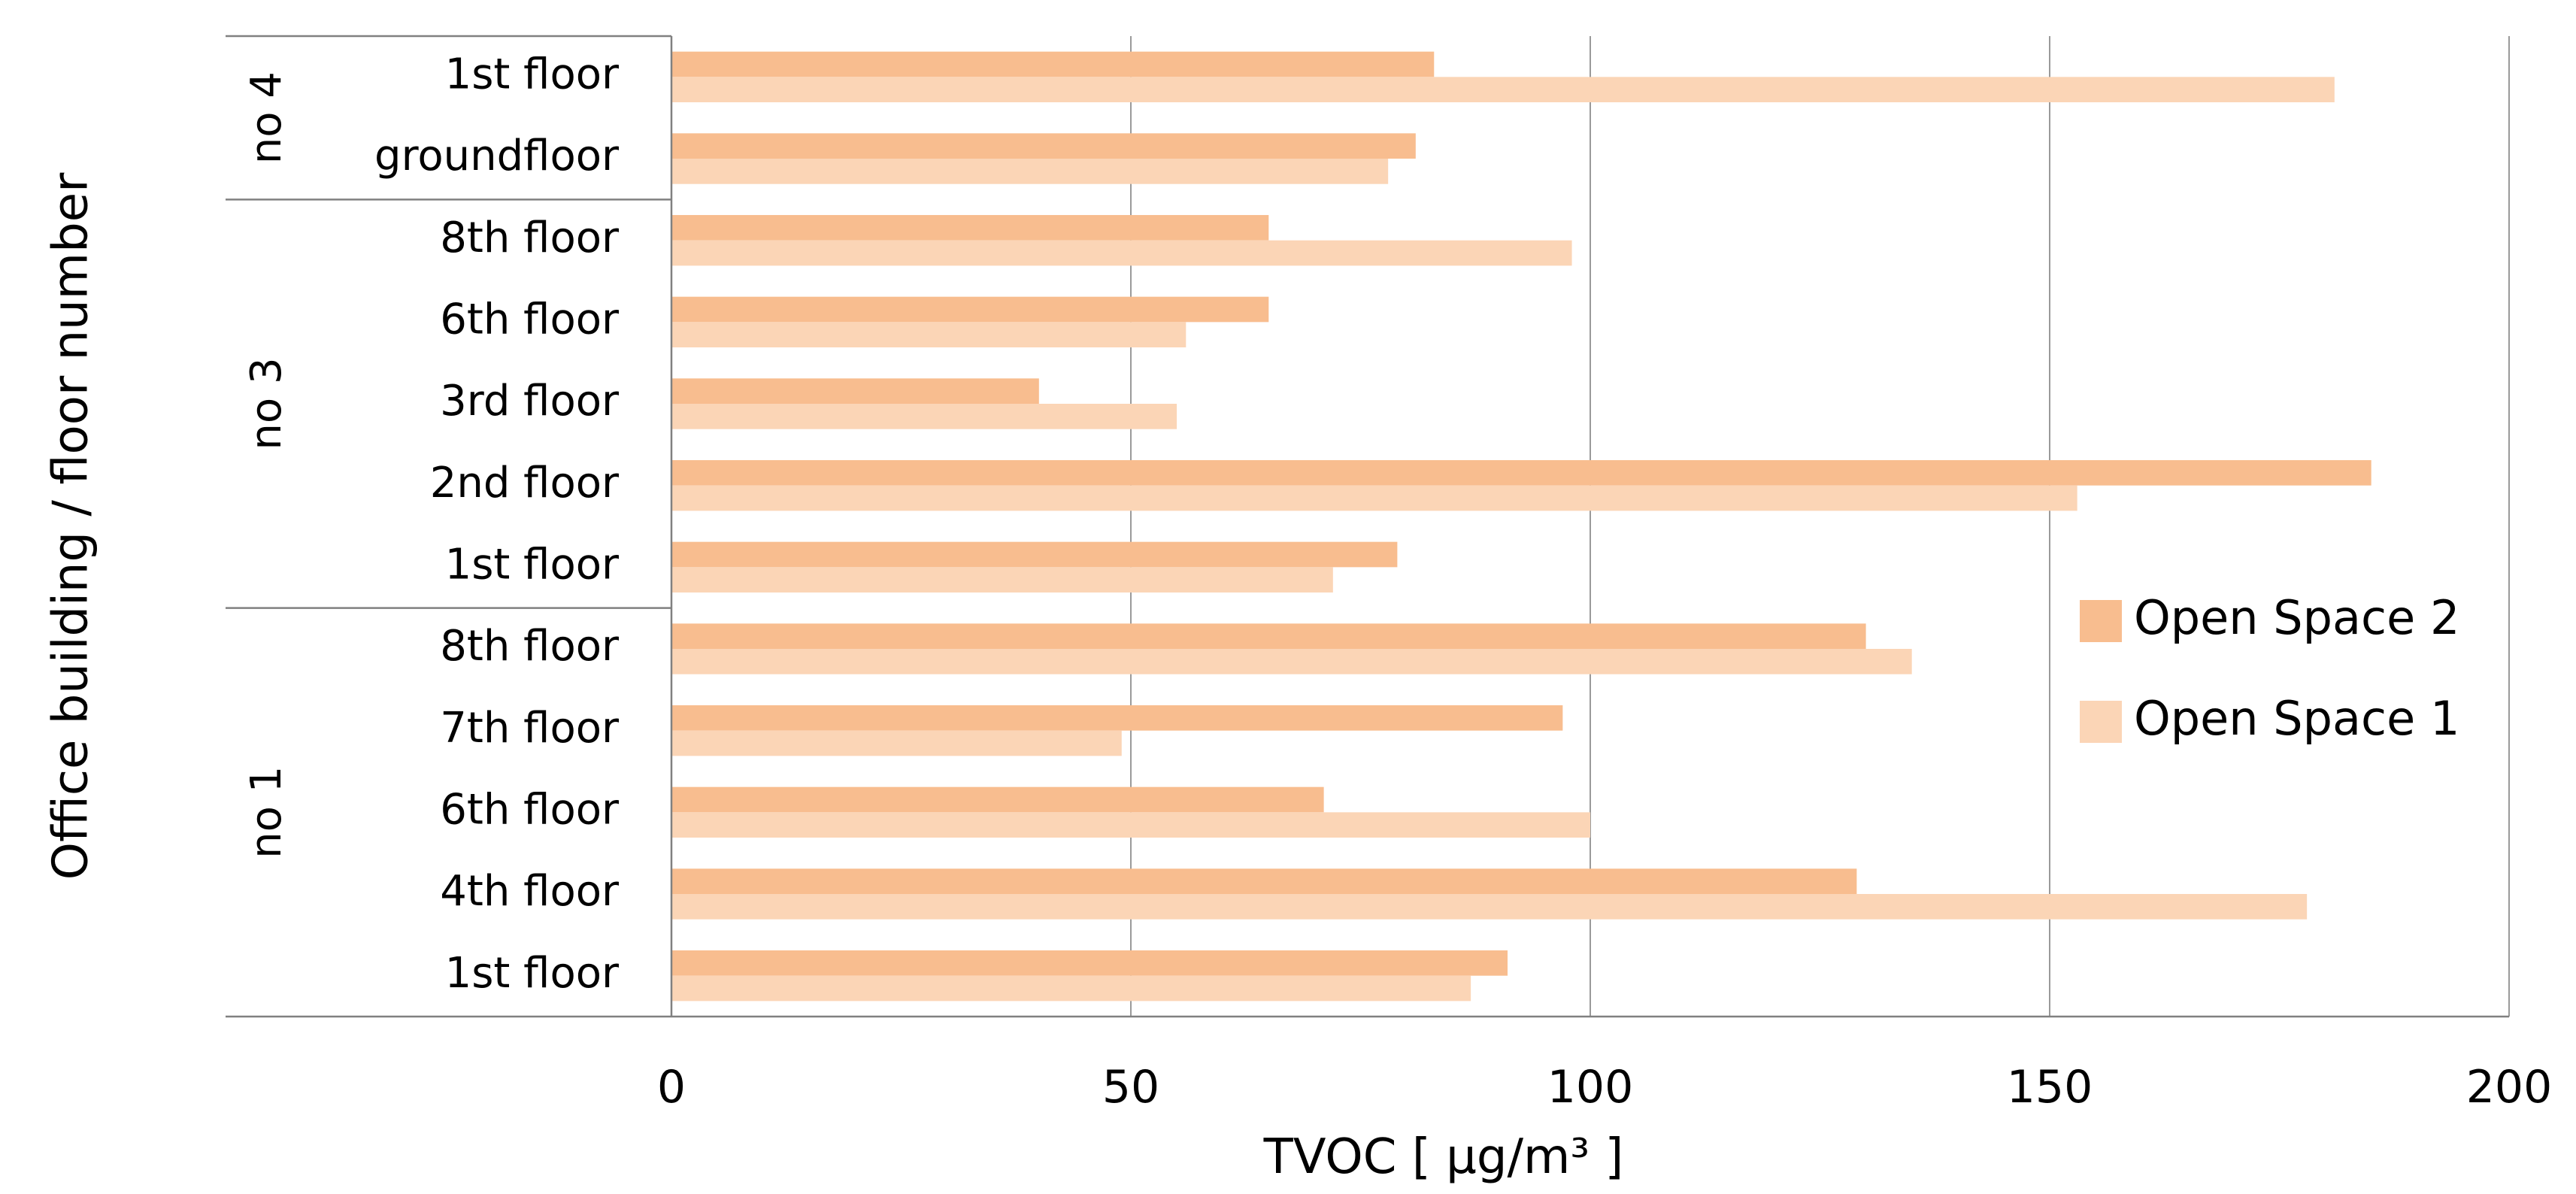 Image resolution: width=2576 pixels, height=1194 pixels. What do you see at coordinates (671, 1087) in the screenshot?
I see `x-tick-label: 0` at bounding box center [671, 1087].